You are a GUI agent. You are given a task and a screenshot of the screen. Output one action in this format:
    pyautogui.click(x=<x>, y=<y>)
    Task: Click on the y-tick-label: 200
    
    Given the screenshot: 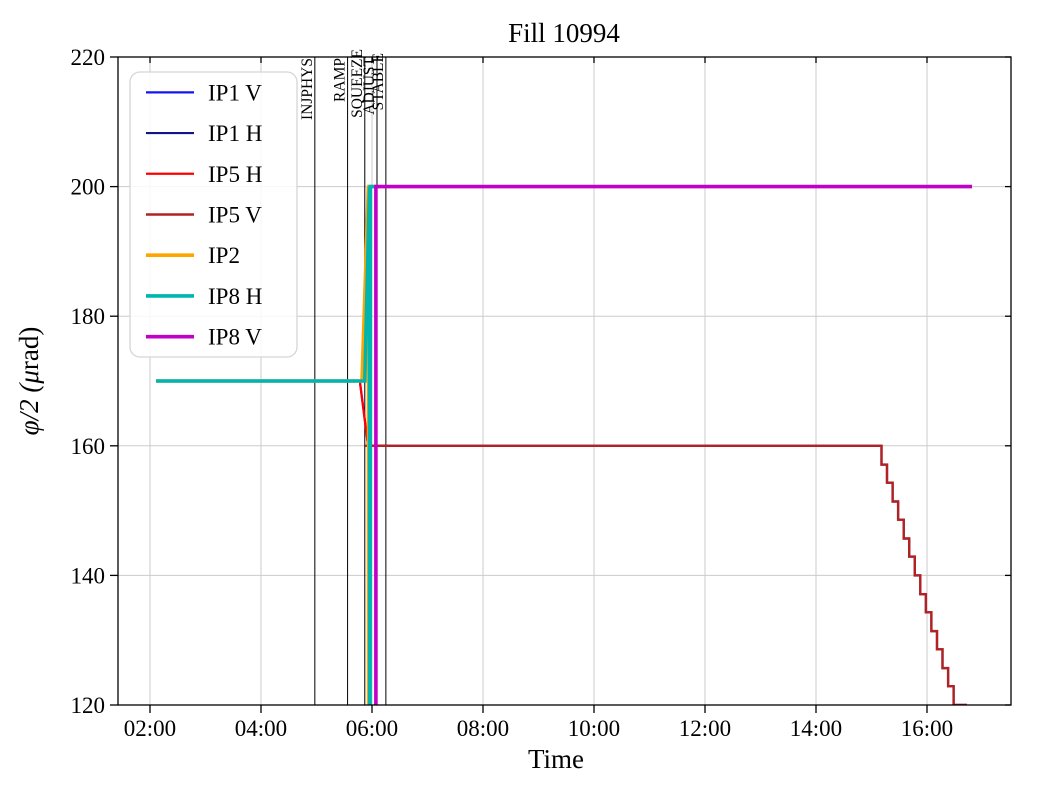 What is the action you would take?
    pyautogui.click(x=88, y=187)
    